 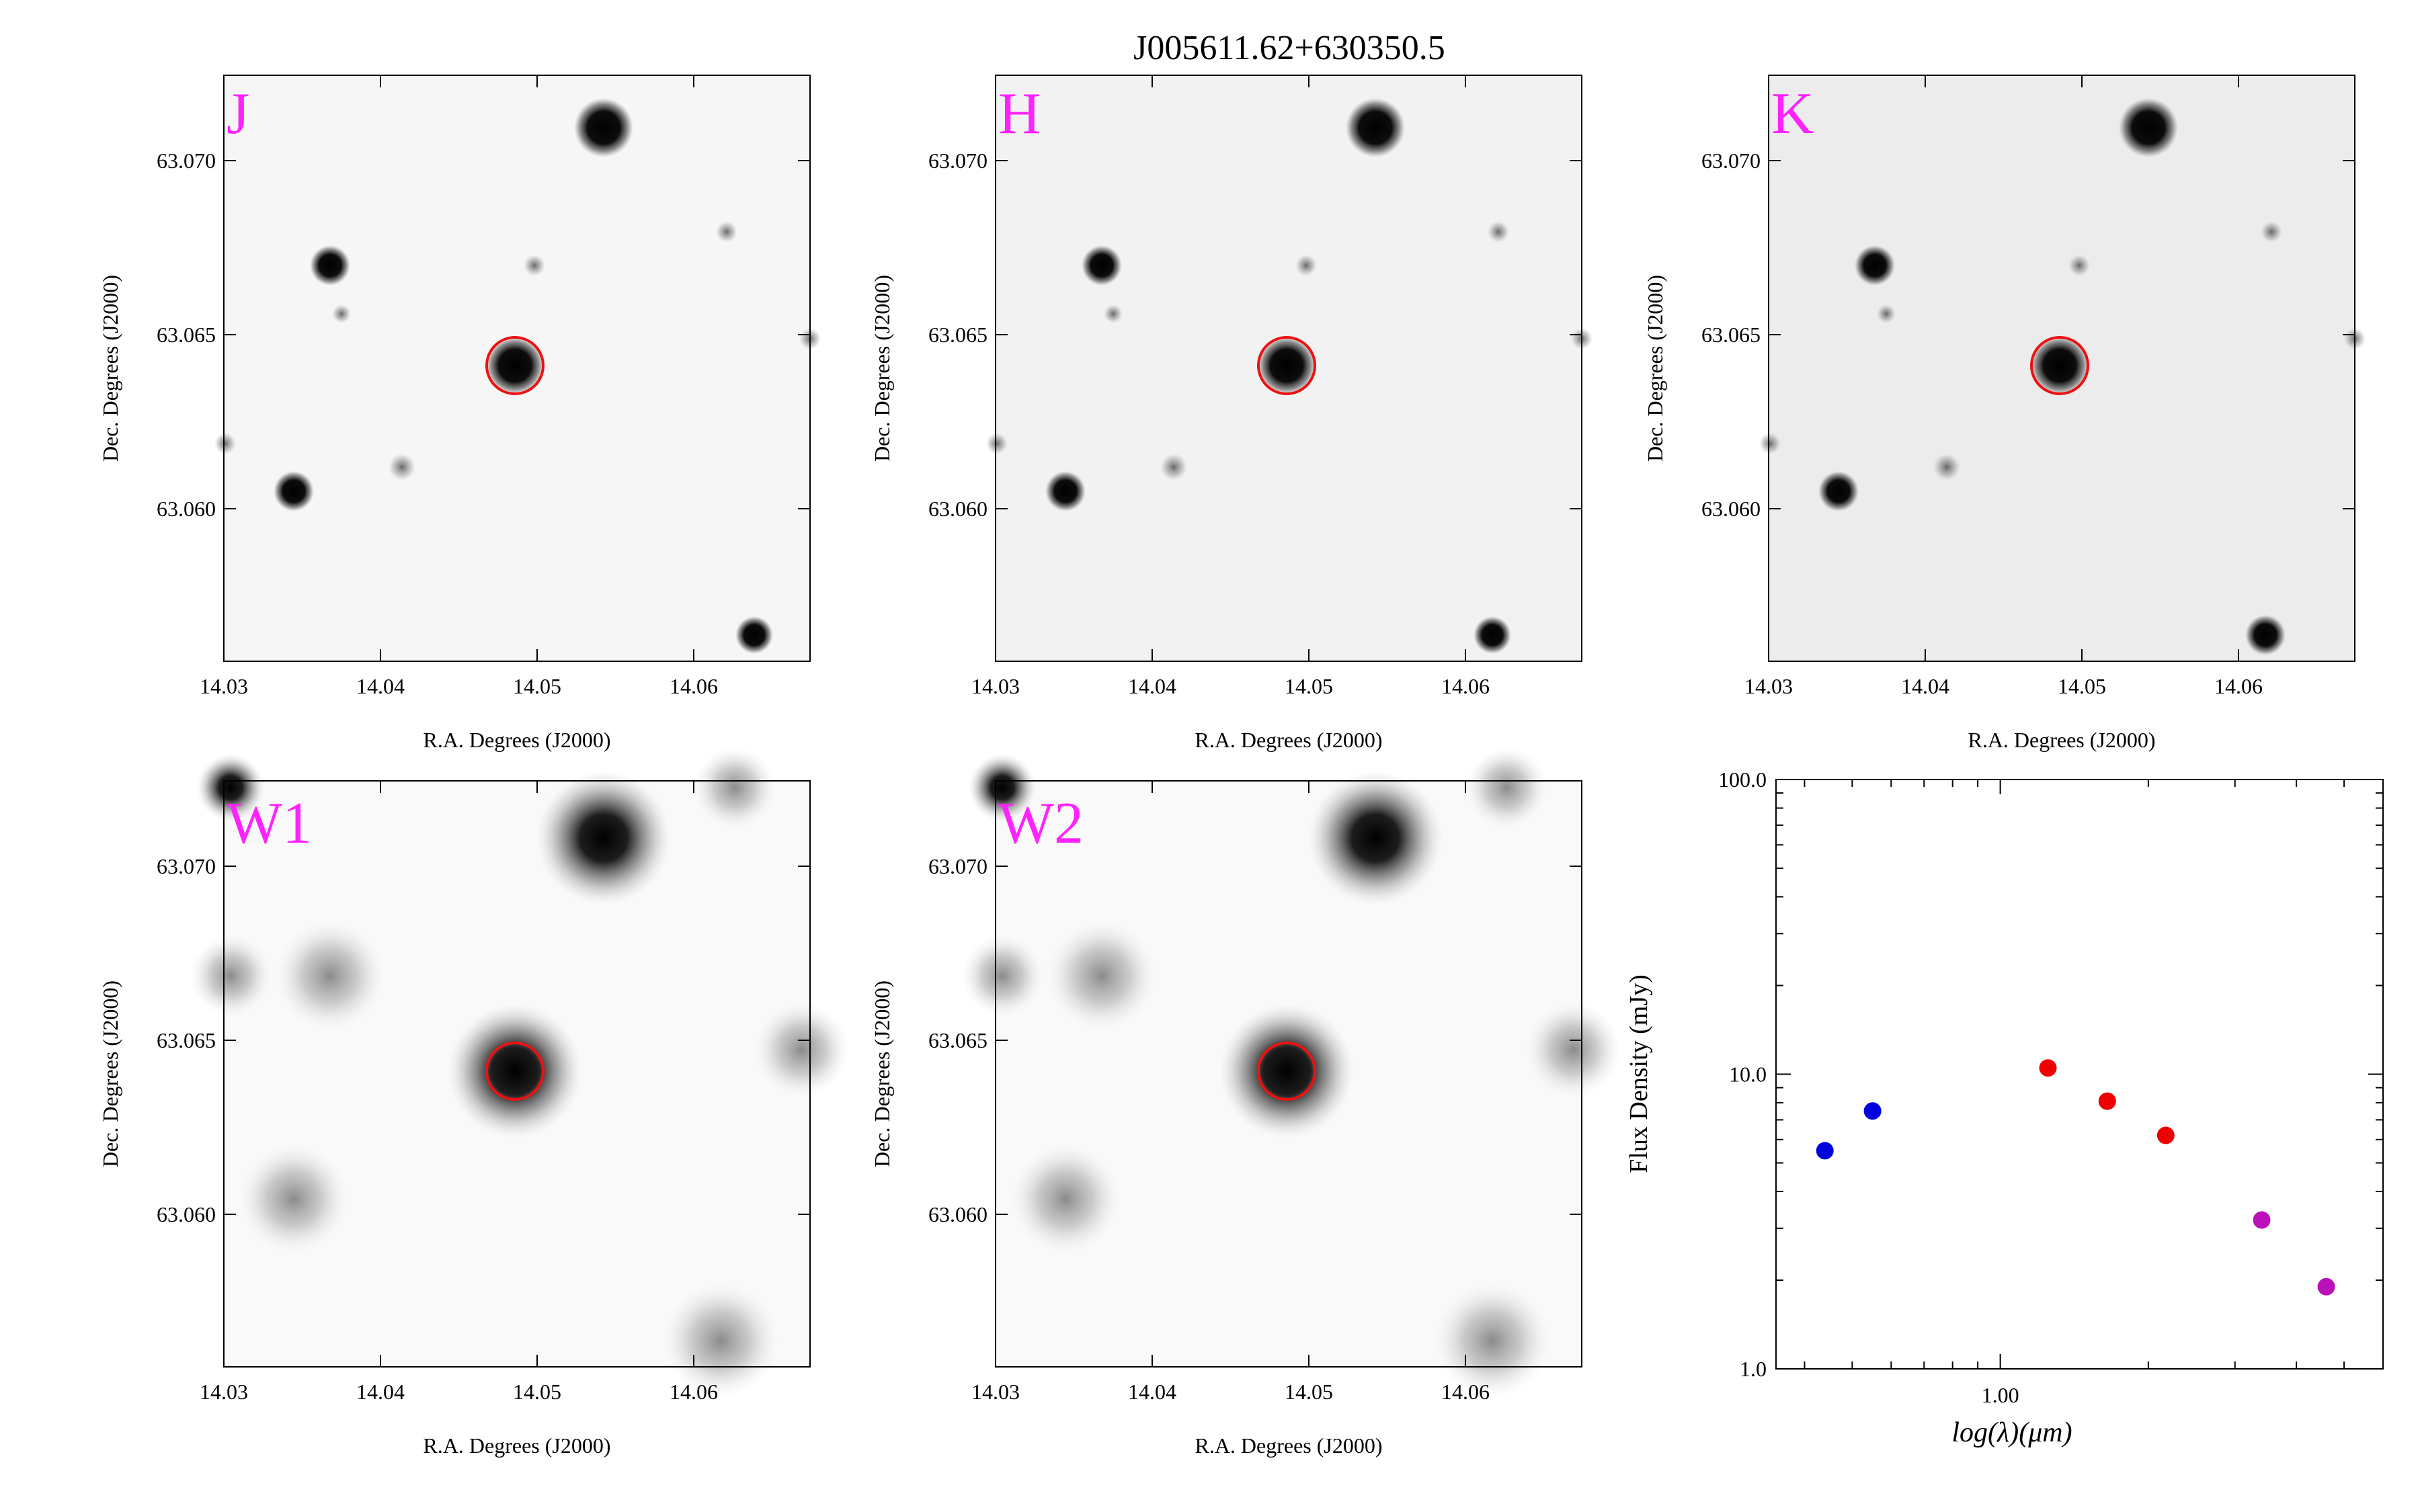 I want to click on band-label: H, so click(x=1019, y=113).